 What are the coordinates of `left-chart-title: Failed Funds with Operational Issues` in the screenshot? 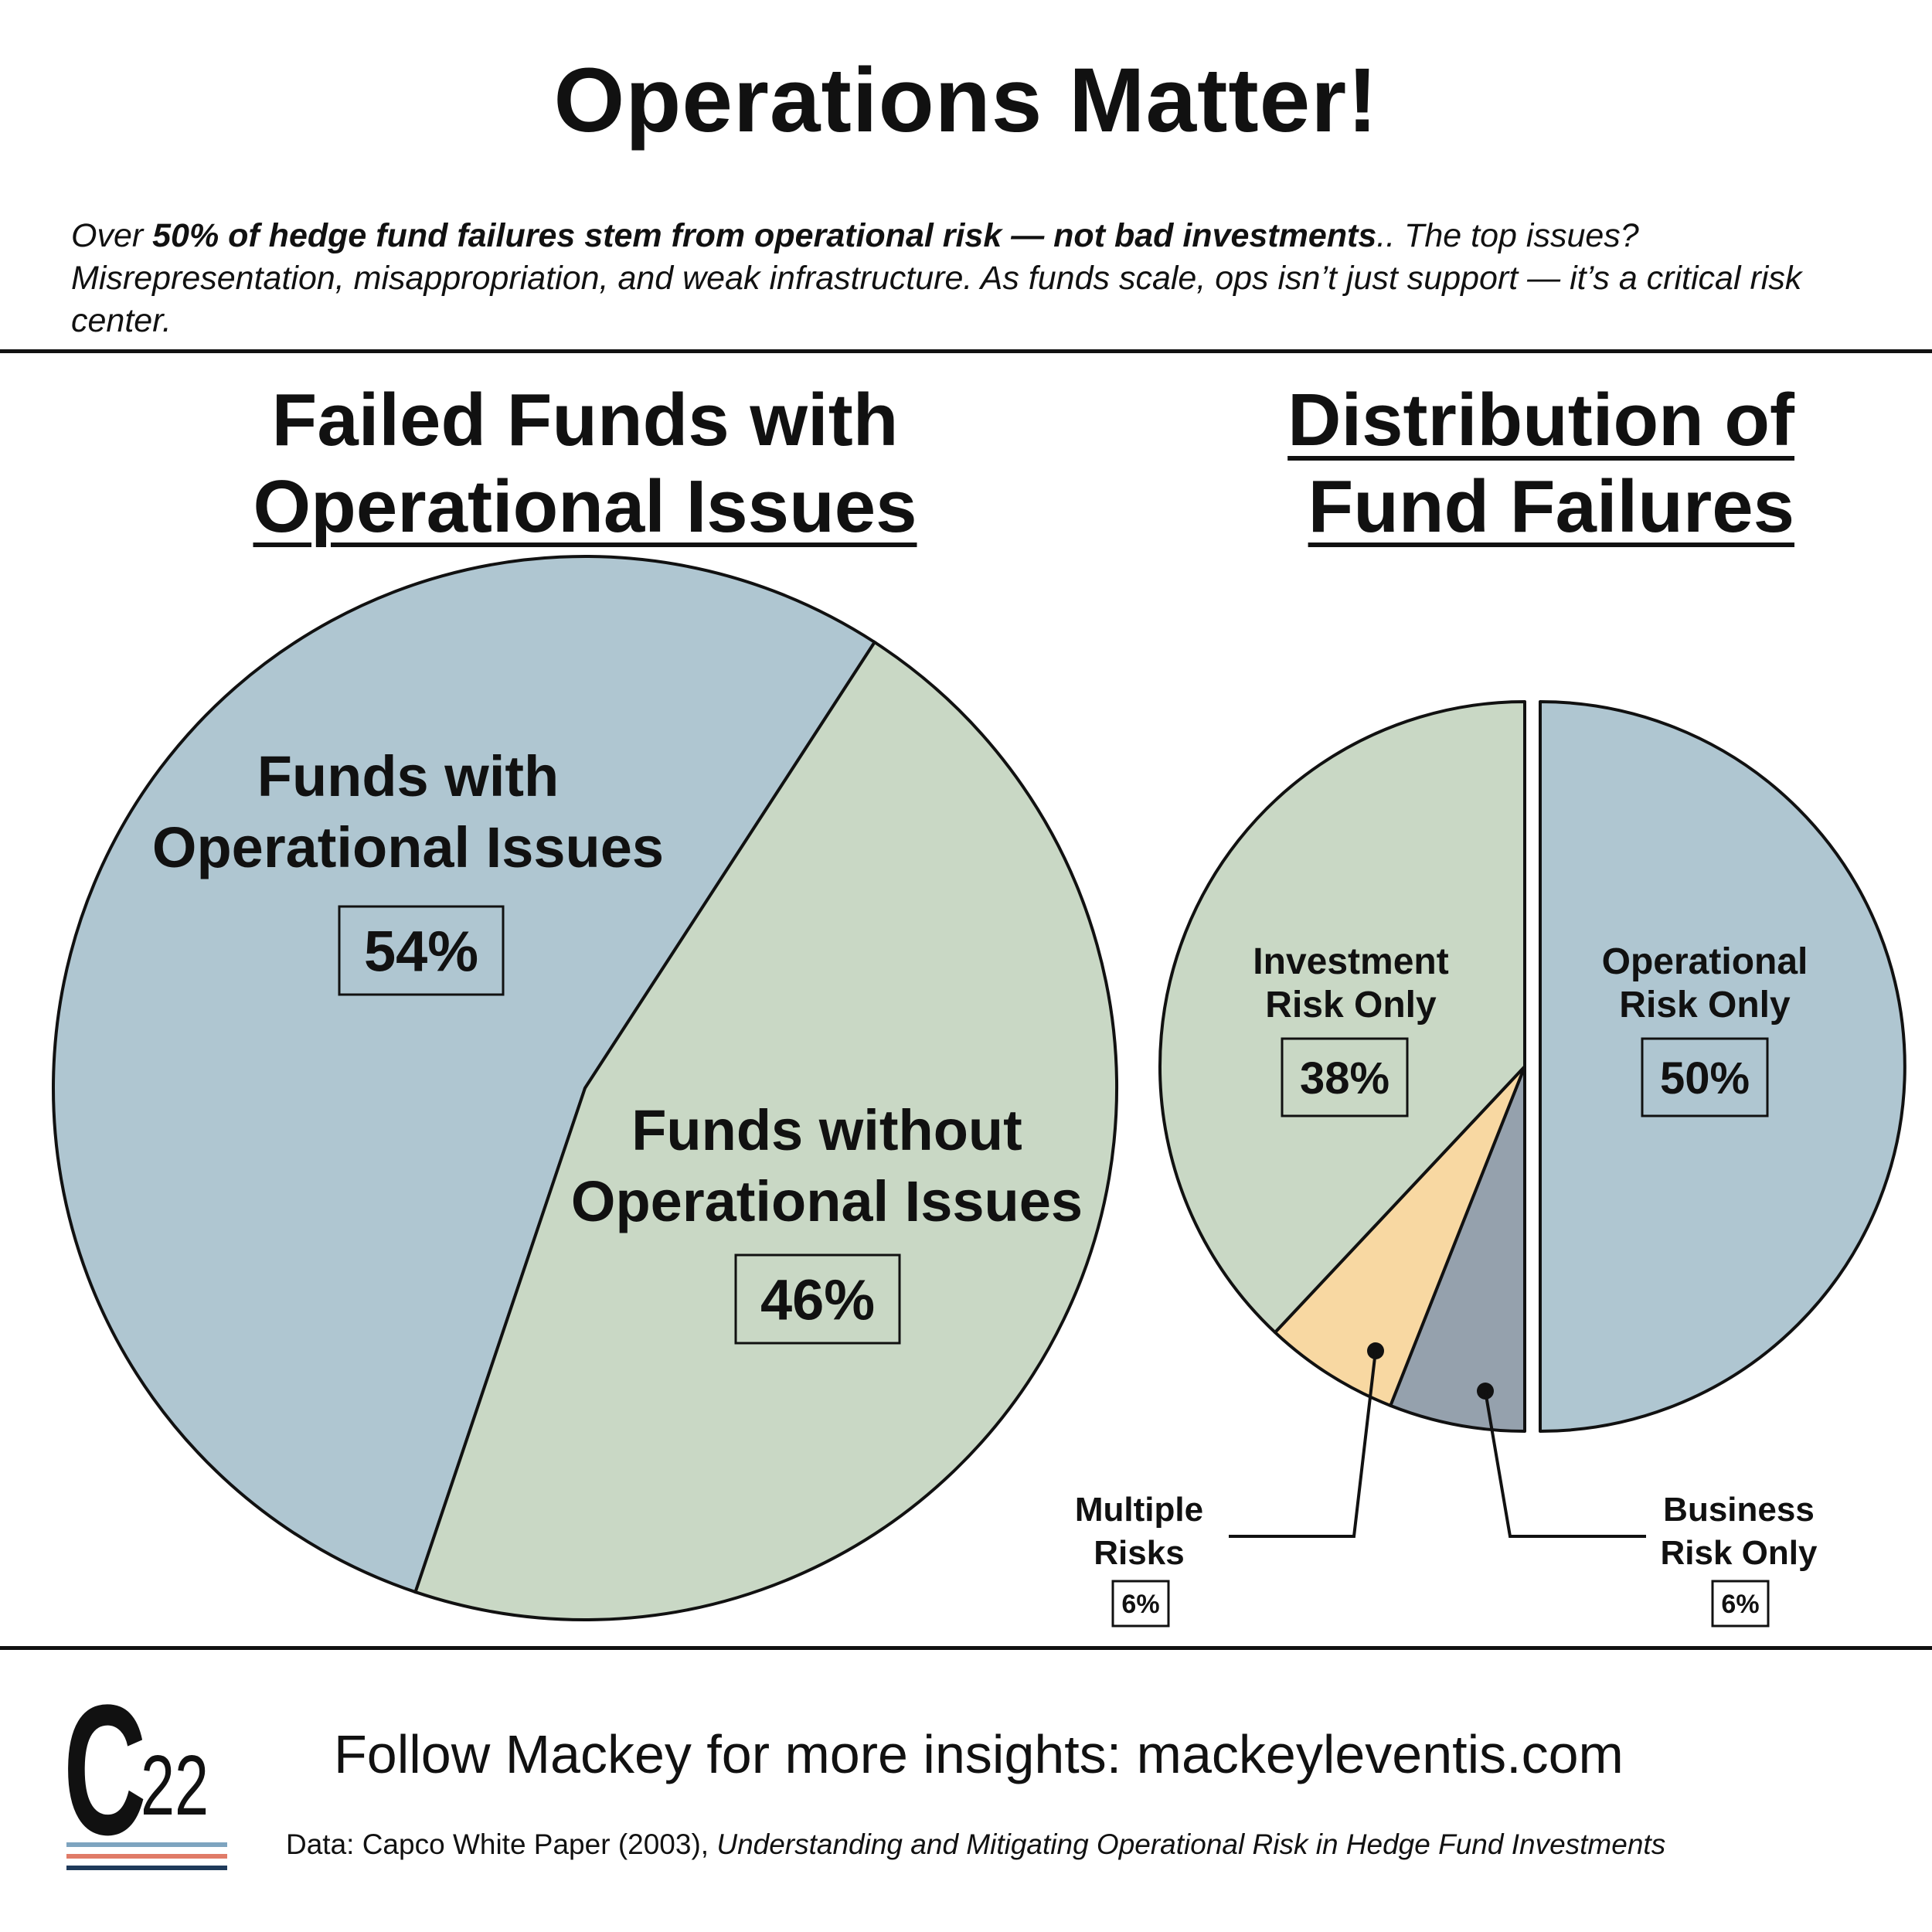 It's located at (585, 464).